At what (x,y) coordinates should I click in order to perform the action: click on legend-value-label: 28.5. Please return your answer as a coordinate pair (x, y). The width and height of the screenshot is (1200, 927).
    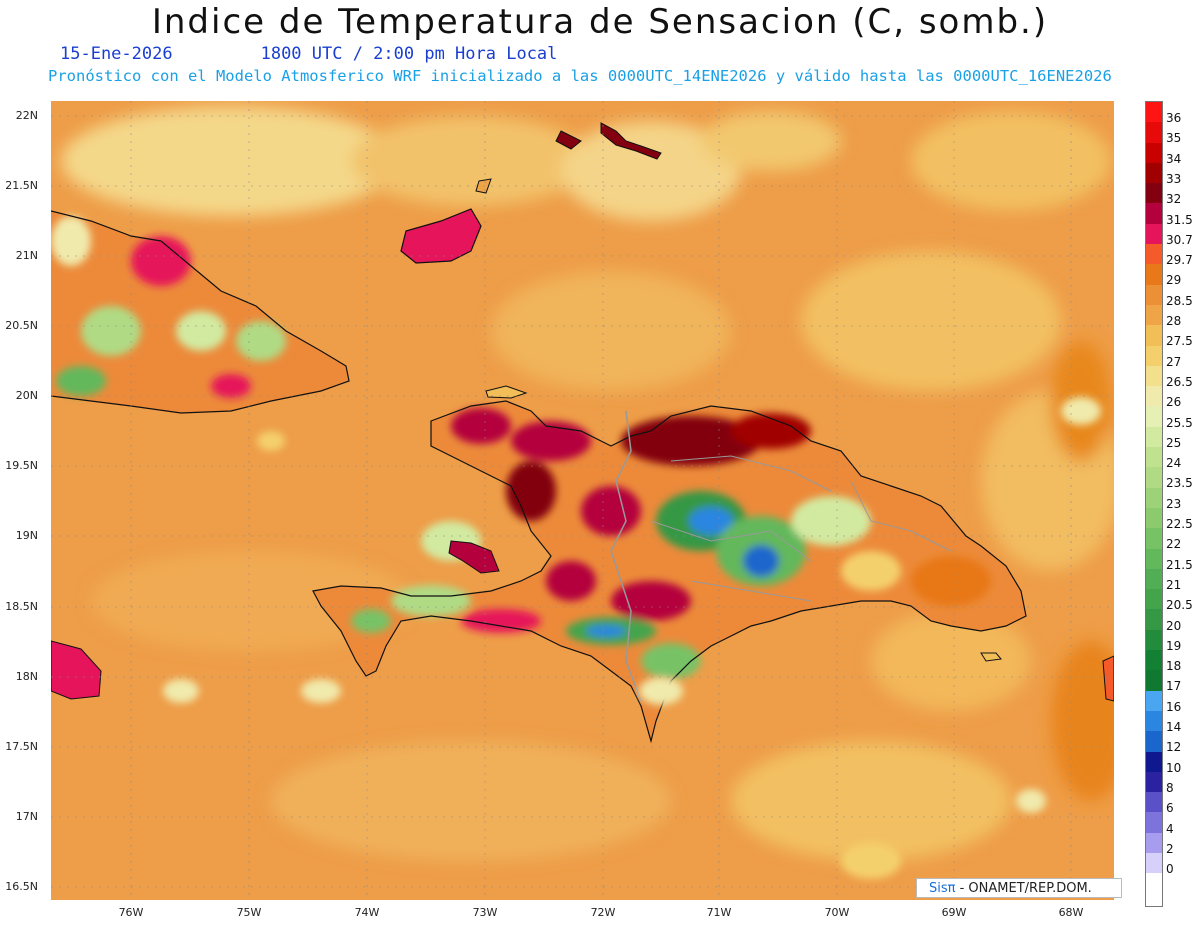
    Looking at the image, I should click on (1179, 300).